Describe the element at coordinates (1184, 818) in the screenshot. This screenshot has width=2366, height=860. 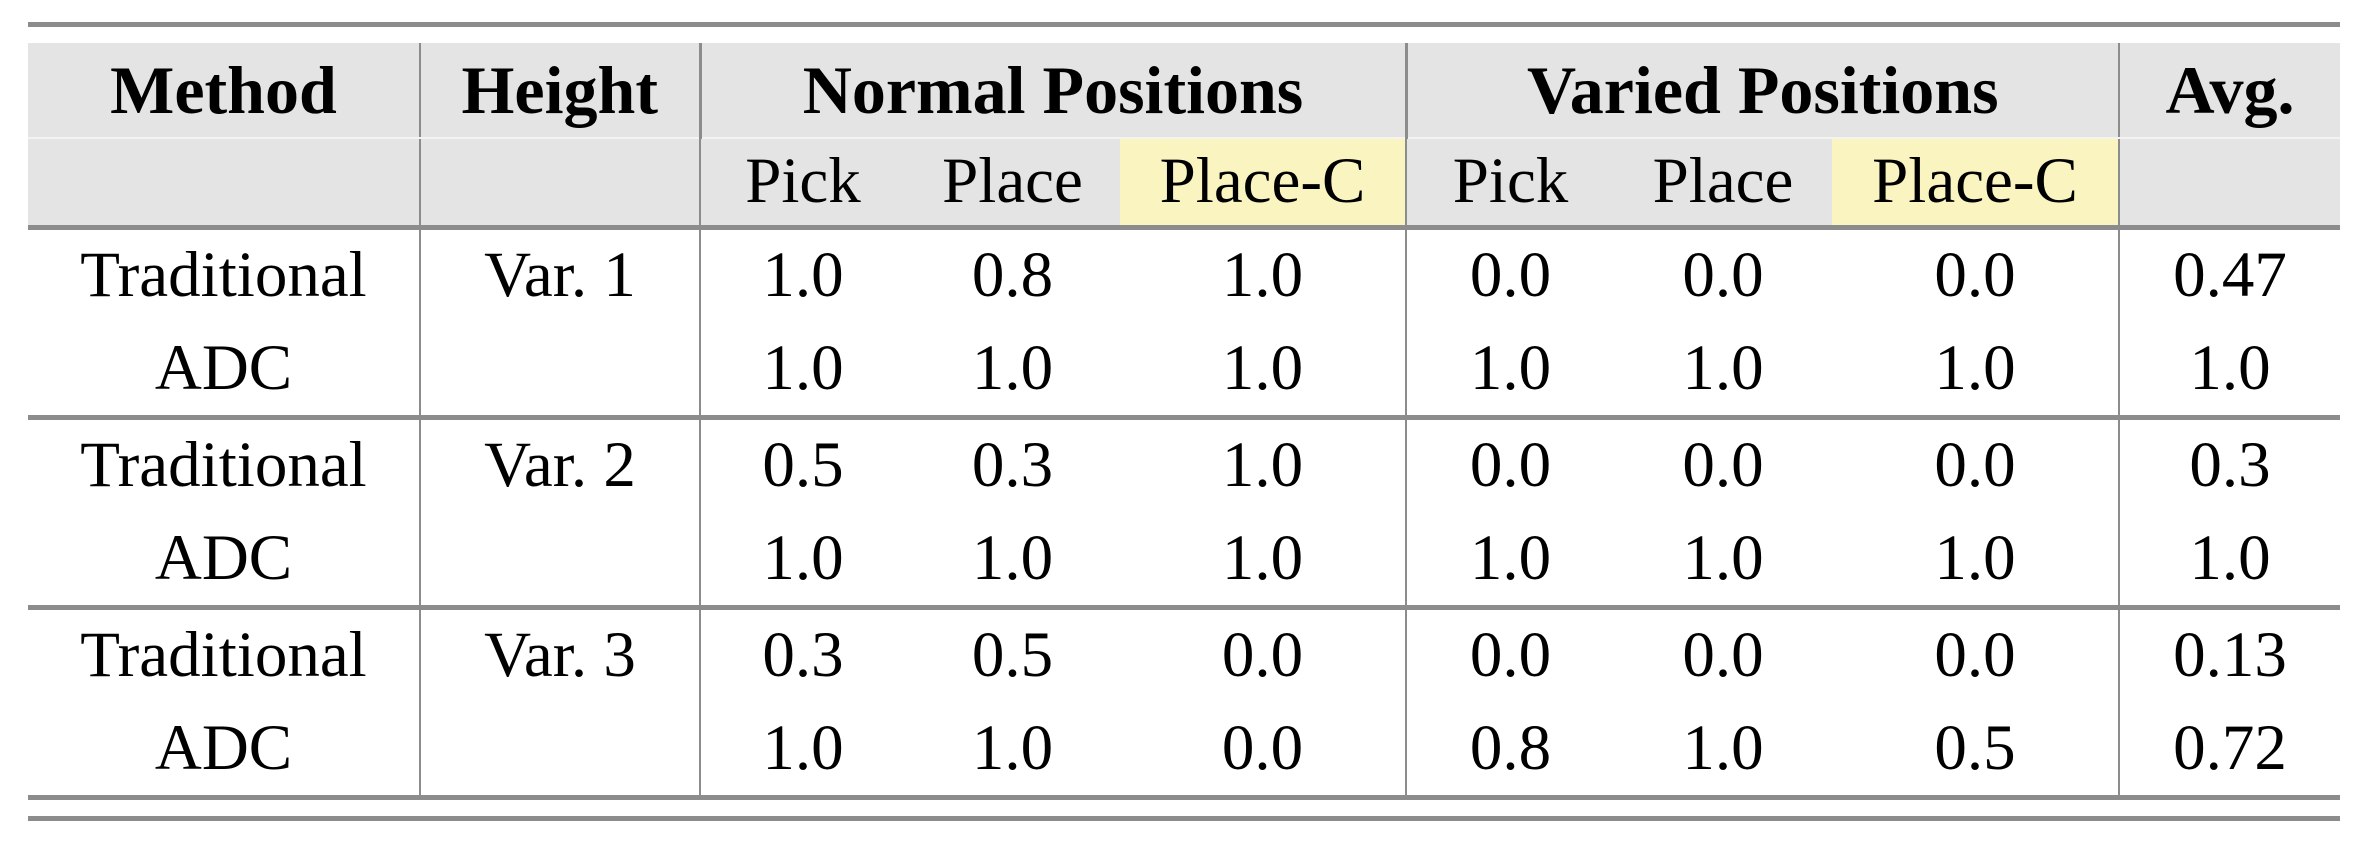
I see `bottom-outer-rule` at that location.